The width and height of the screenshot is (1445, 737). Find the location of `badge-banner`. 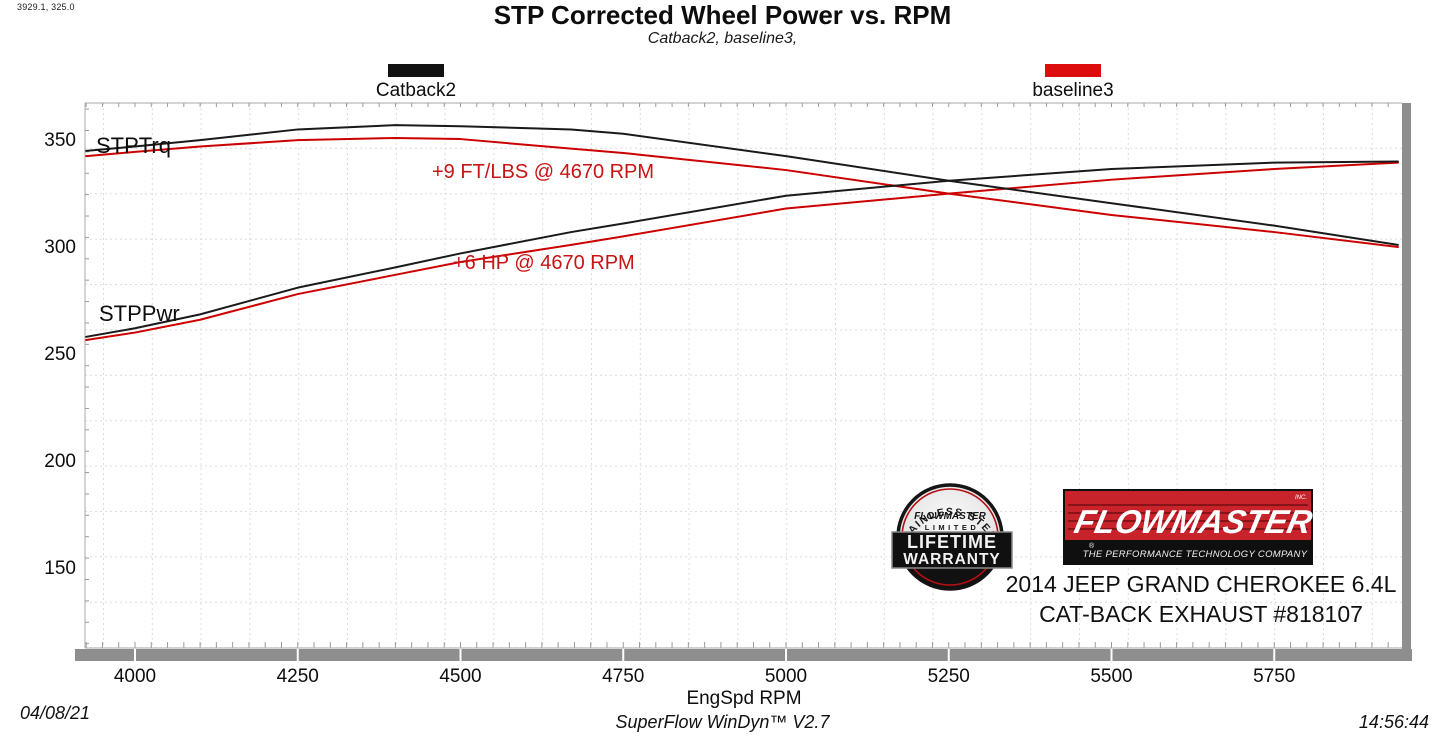

badge-banner is located at coordinates (952, 550).